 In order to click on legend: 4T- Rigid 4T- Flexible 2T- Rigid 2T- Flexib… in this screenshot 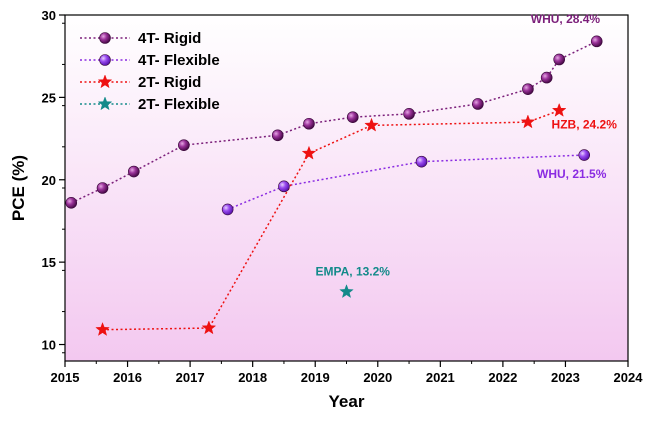, I will do `click(150, 71)`.